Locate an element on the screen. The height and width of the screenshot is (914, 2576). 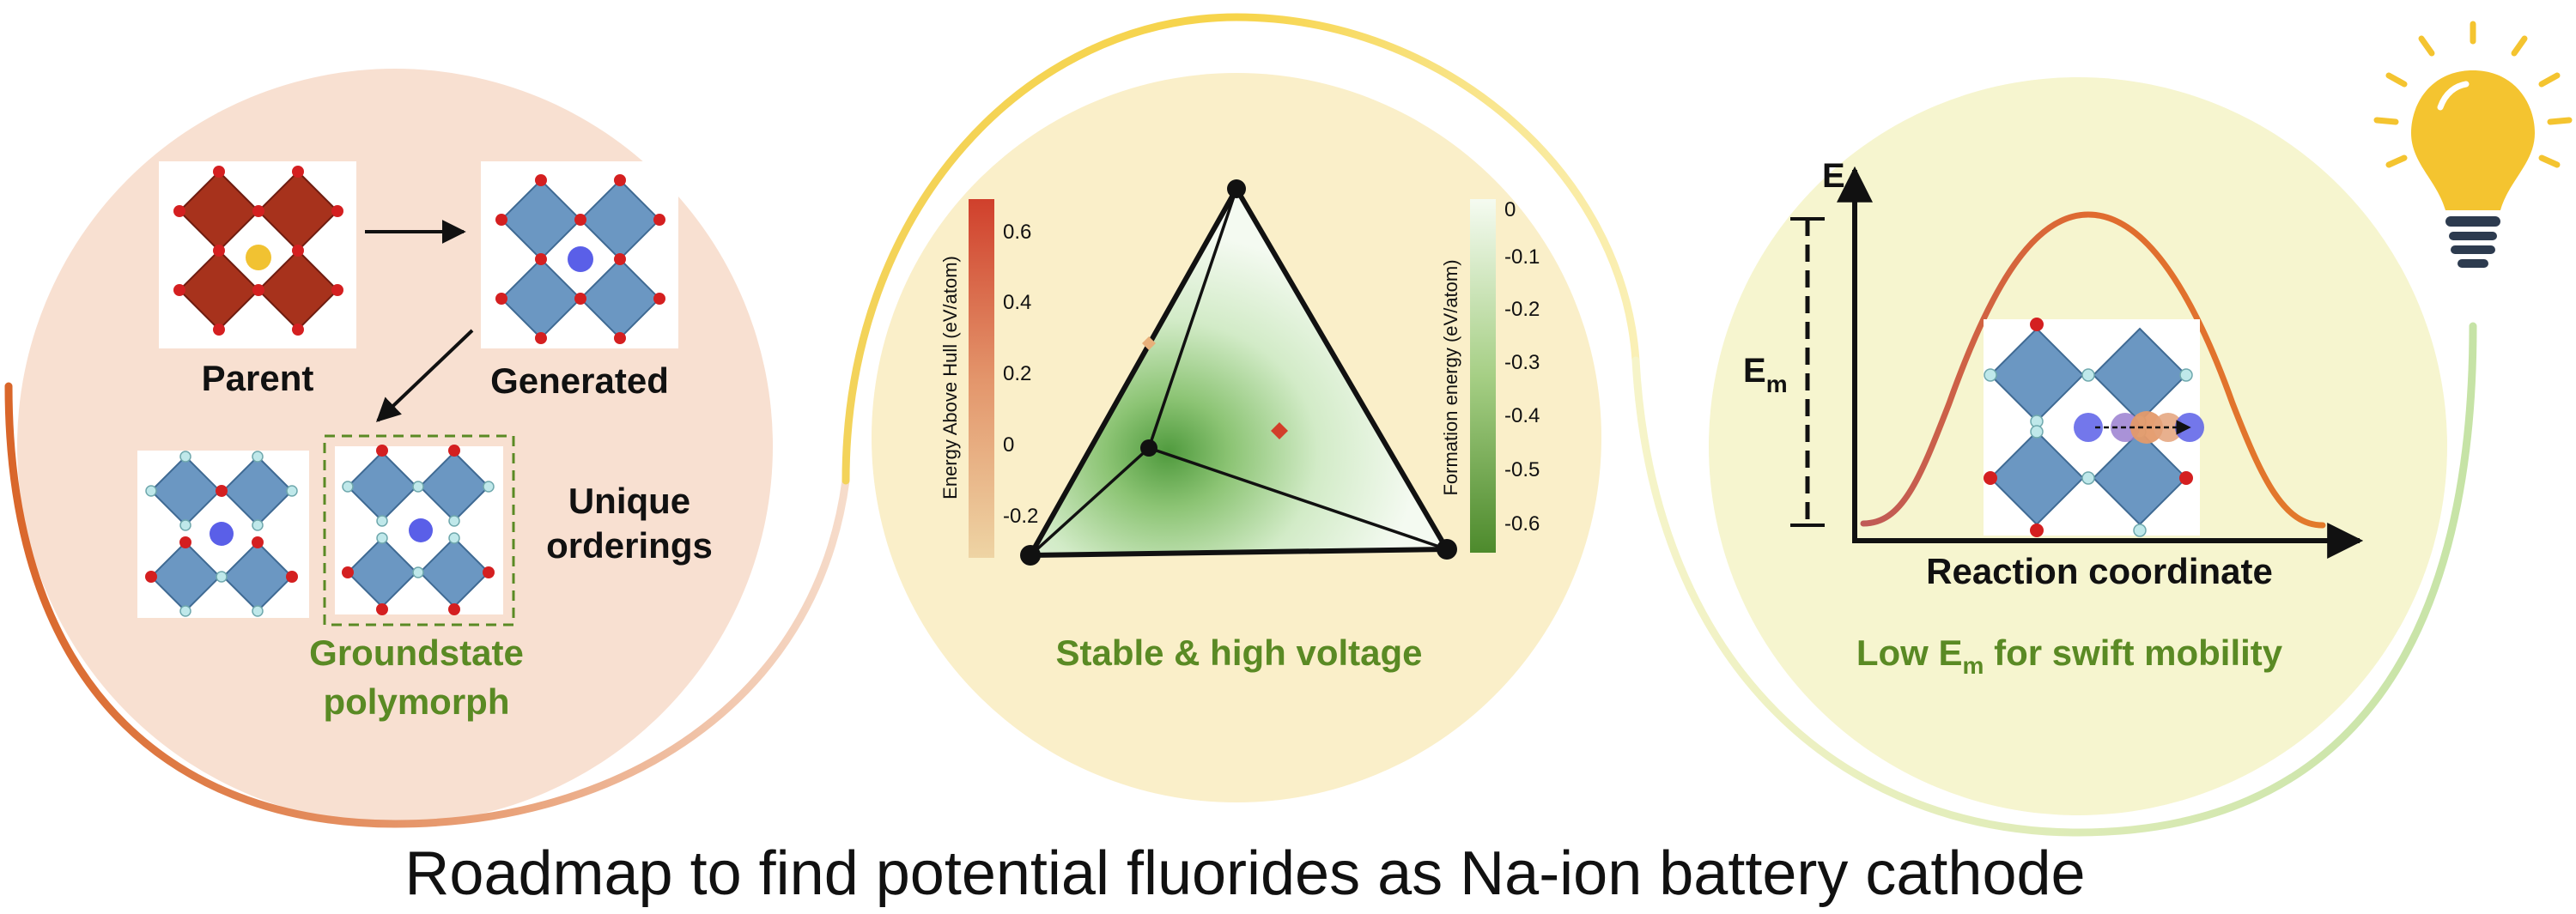
parent-structure is located at coordinates (258, 254).